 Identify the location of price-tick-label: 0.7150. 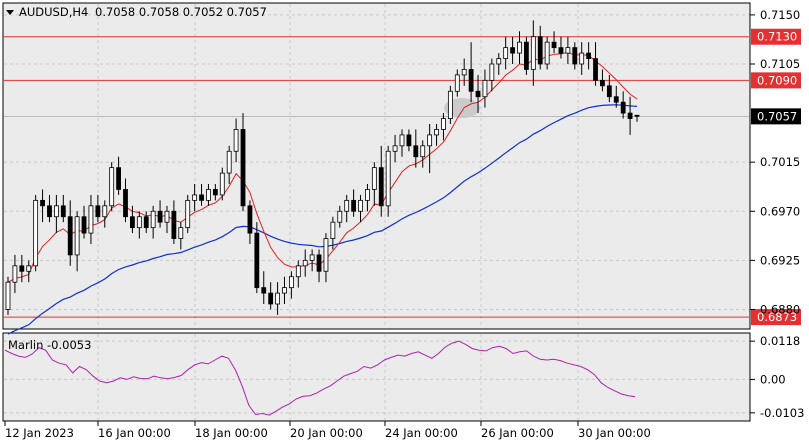
(780, 15).